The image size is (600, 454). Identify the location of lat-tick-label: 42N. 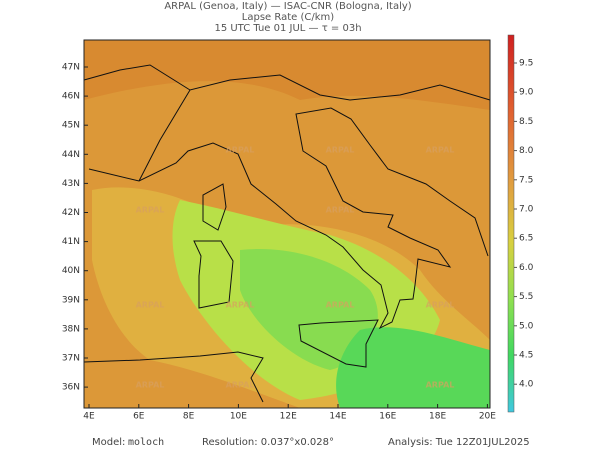
(71, 213).